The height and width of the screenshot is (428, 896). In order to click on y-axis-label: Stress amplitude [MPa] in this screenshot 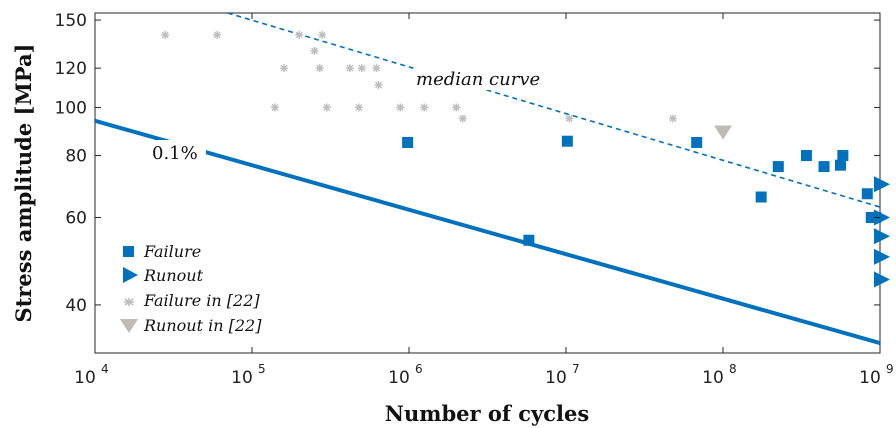, I will do `click(23, 183)`.